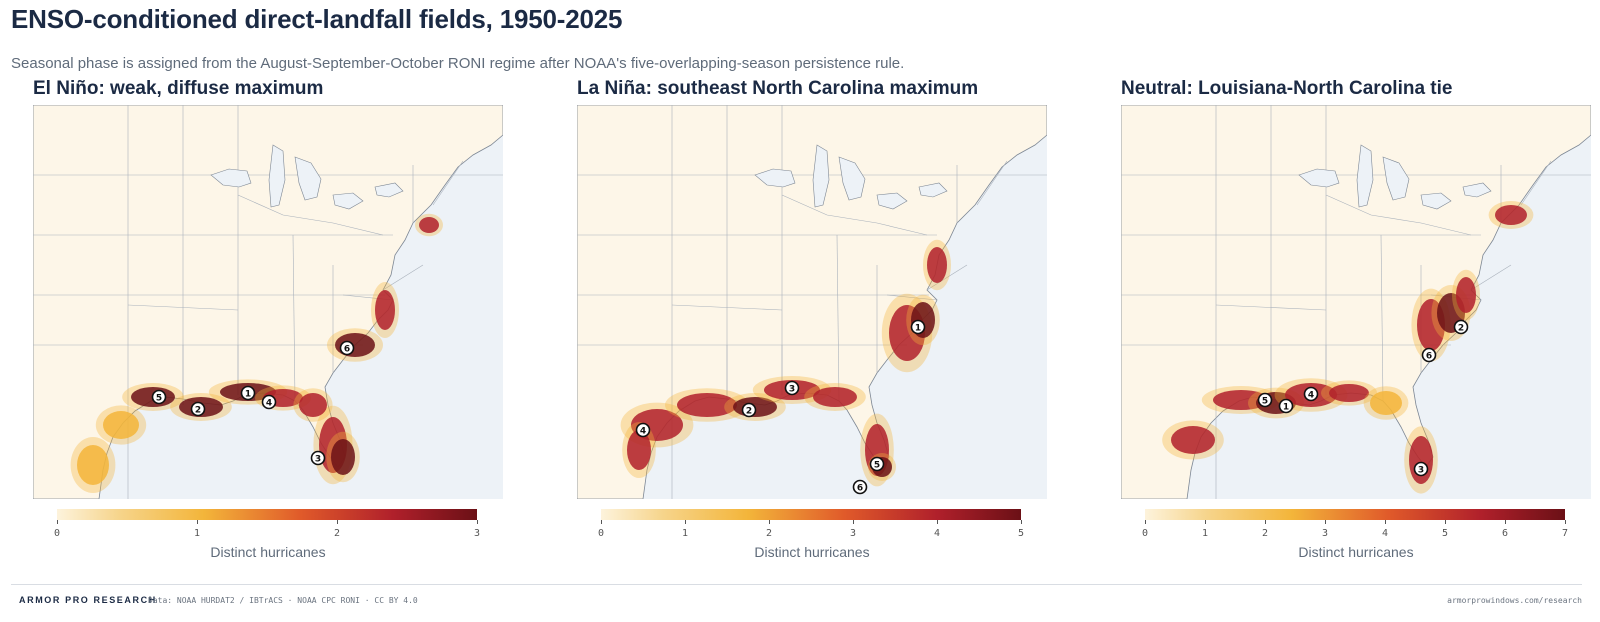  What do you see at coordinates (1505, 533) in the screenshot?
I see `tick-label: 6` at bounding box center [1505, 533].